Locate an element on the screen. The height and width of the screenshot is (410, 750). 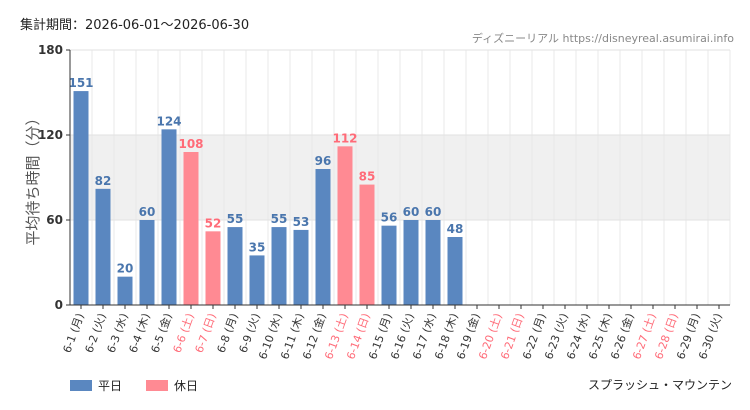
y-tick-label: 180 is located at coordinates (50, 50).